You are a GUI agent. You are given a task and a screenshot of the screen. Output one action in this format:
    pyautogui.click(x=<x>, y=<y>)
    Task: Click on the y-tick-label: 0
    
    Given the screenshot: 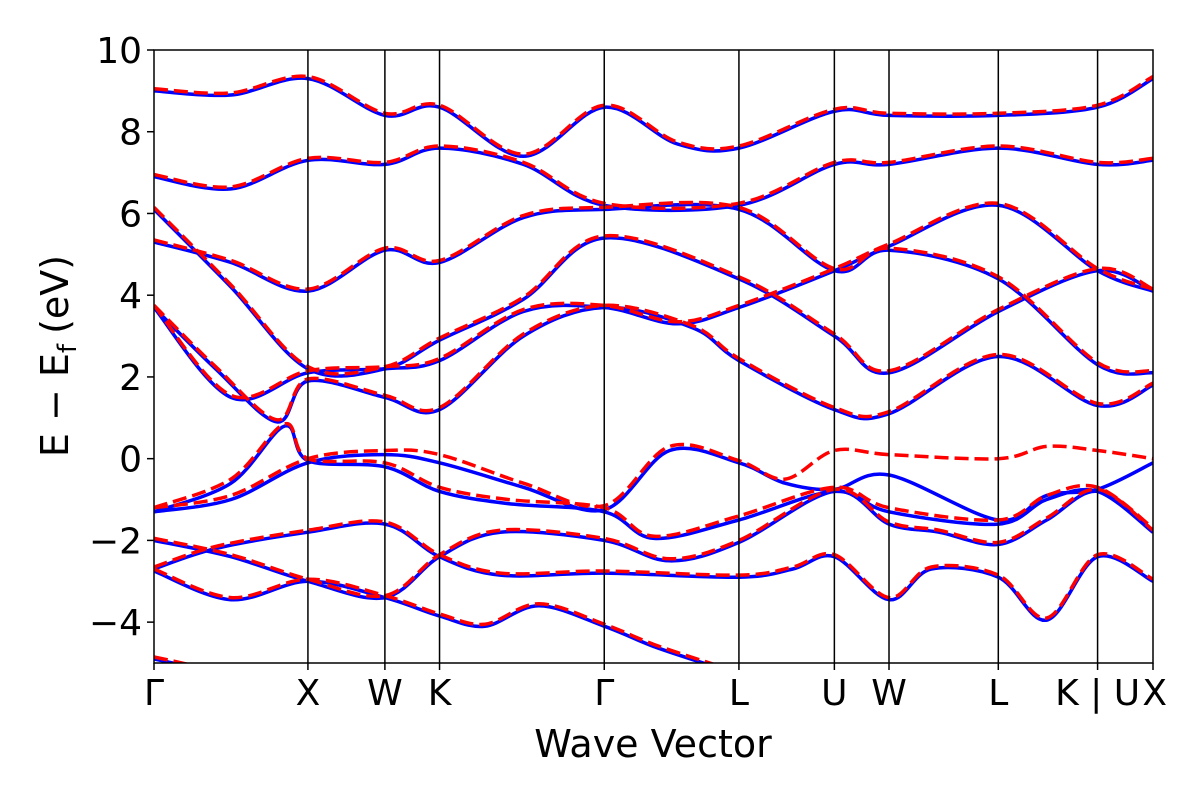 What is the action you would take?
    pyautogui.click(x=130, y=460)
    